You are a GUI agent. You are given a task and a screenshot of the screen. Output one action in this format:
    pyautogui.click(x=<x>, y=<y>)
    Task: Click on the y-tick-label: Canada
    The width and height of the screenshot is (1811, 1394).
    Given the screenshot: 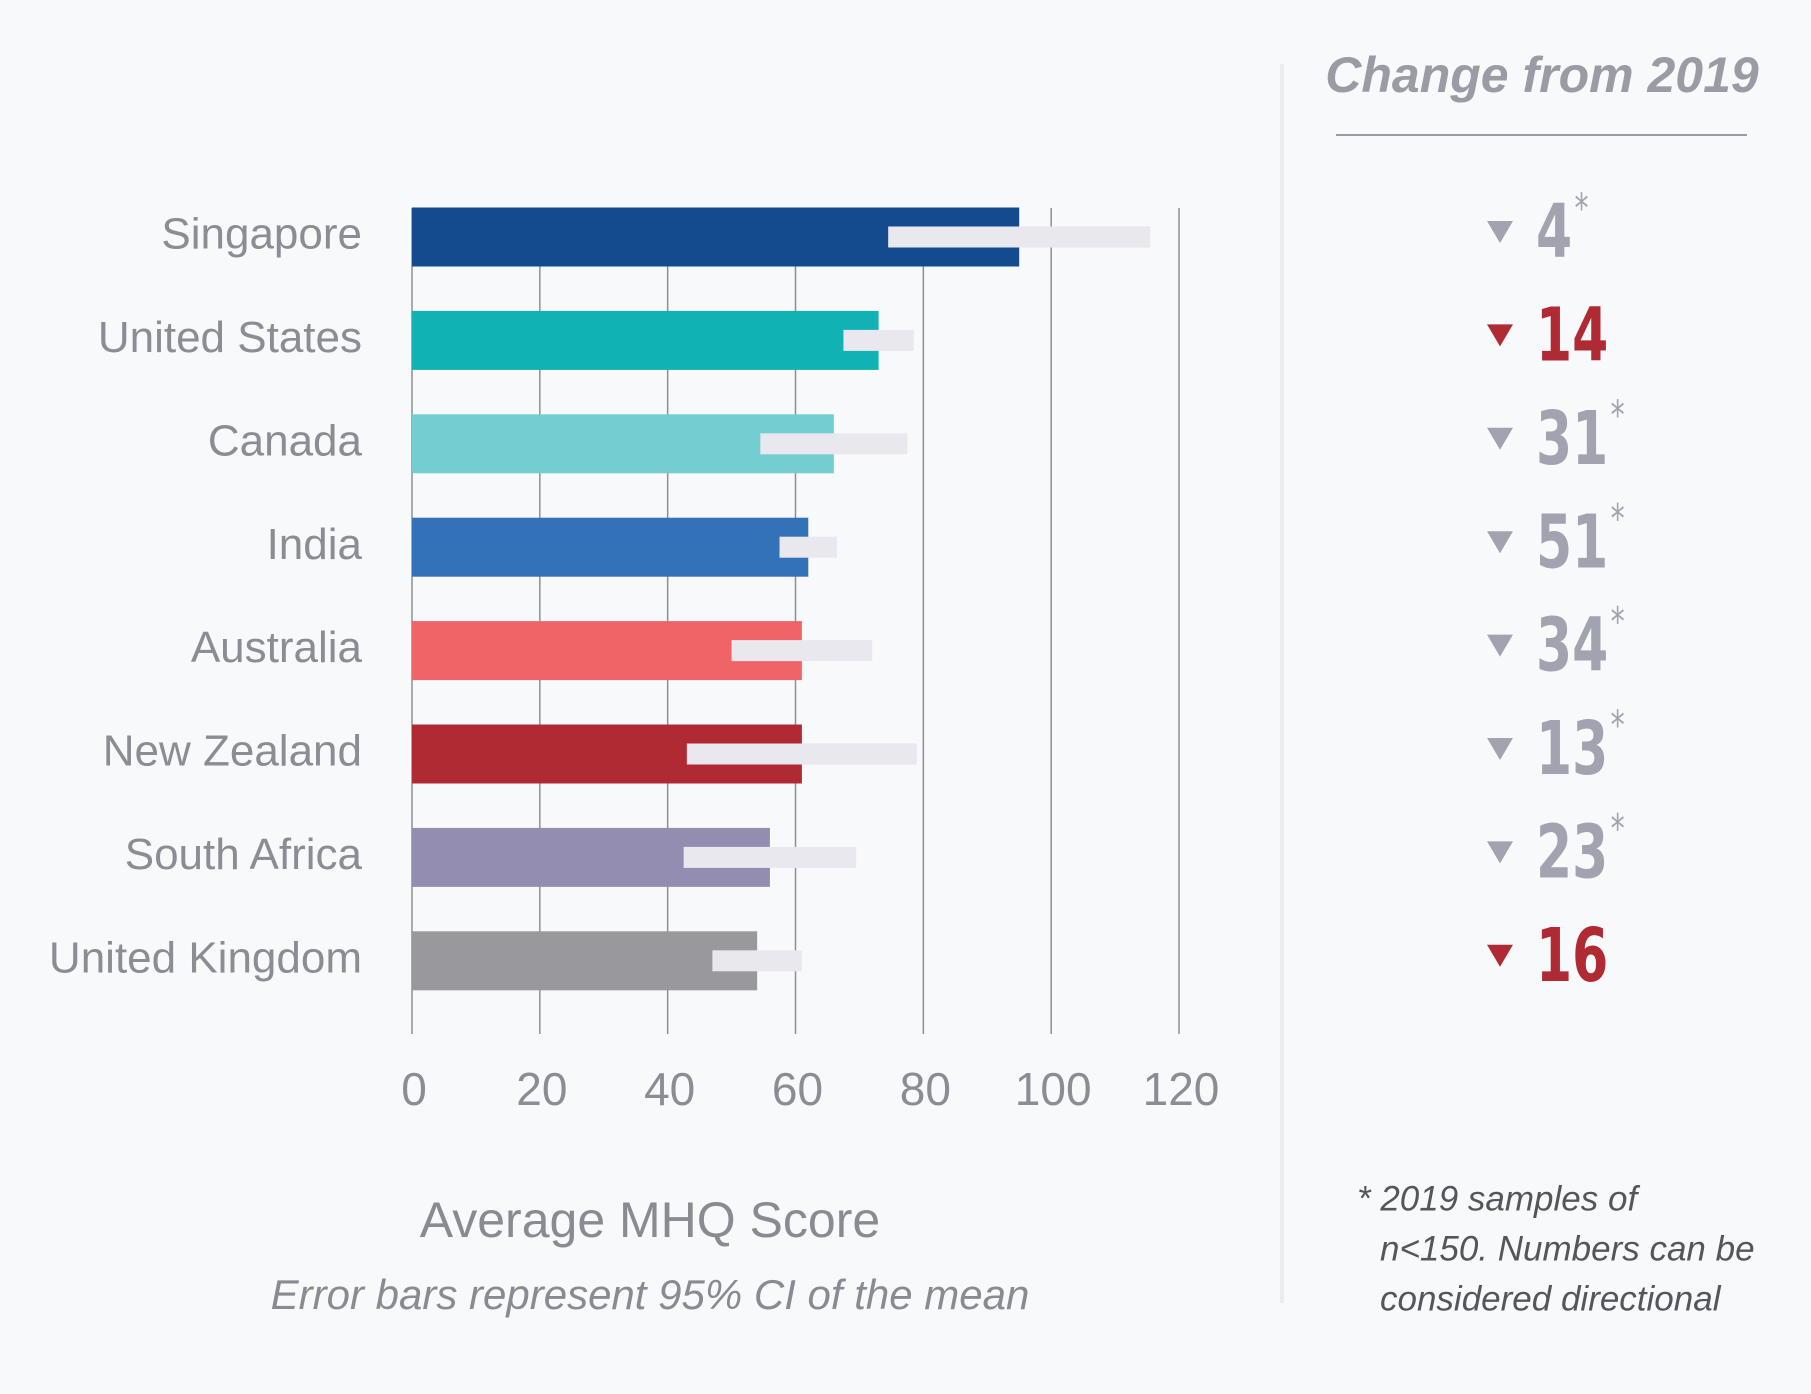 What is the action you would take?
    pyautogui.click(x=285, y=440)
    